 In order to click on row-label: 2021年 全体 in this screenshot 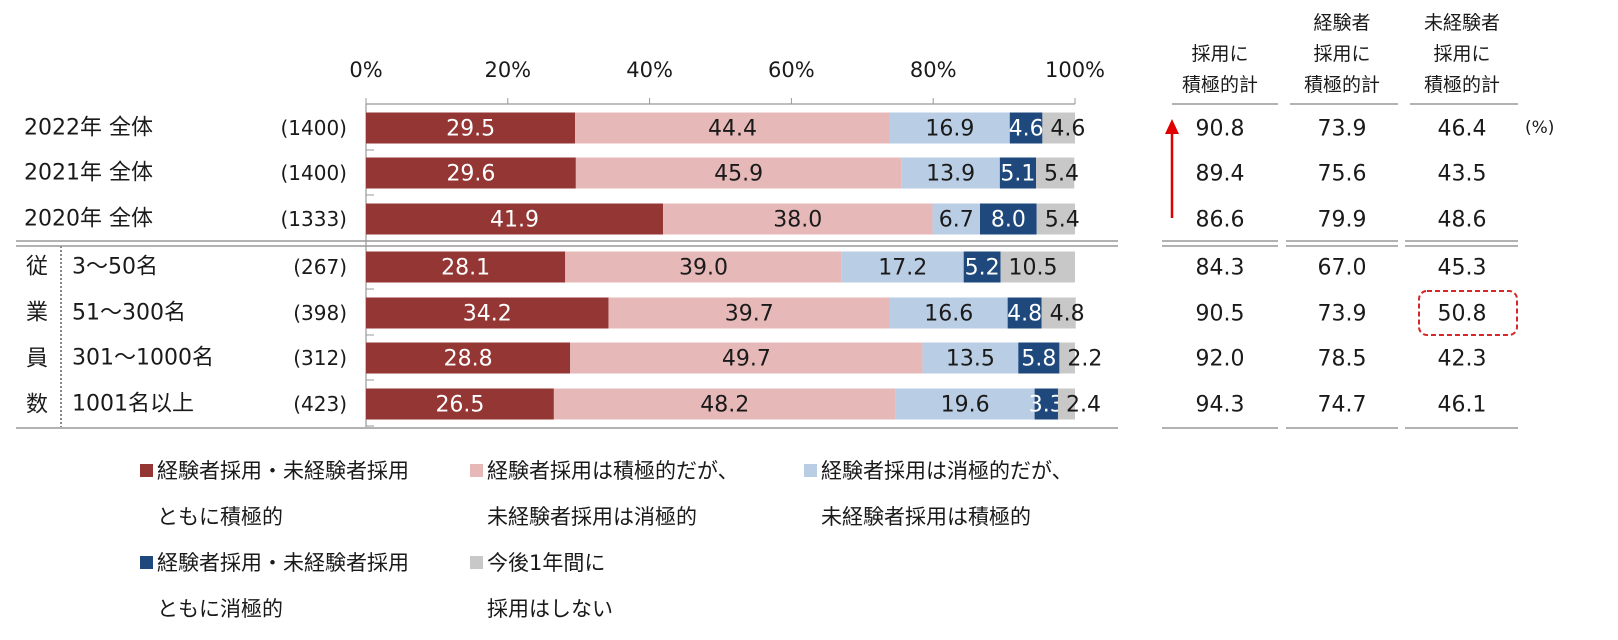, I will do `click(88, 173)`.